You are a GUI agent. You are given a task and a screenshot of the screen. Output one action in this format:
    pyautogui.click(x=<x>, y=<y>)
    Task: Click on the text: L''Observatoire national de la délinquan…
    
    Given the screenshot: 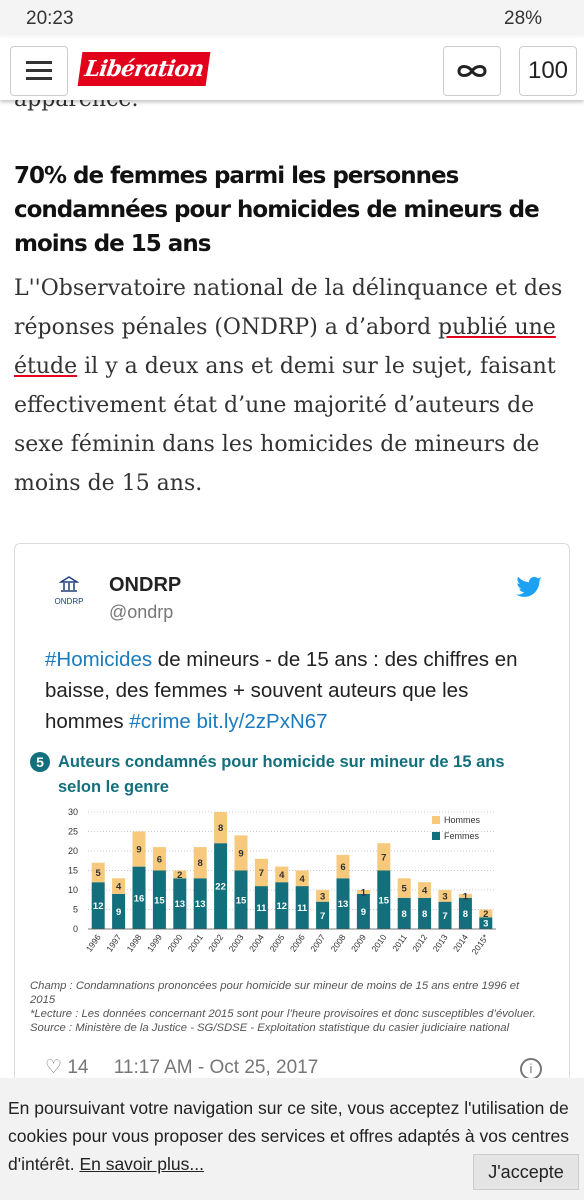 What is the action you would take?
    pyautogui.click(x=288, y=308)
    